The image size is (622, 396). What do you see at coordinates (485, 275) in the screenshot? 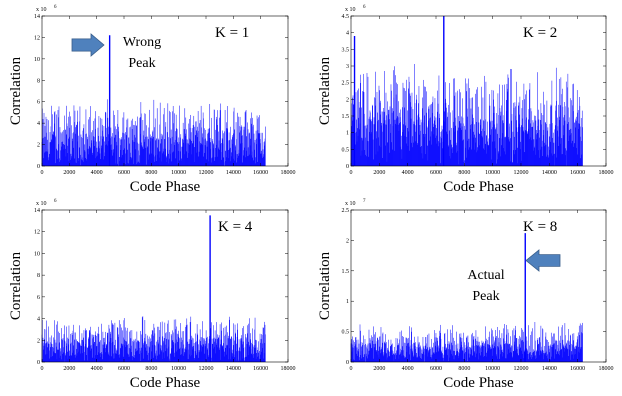
I see `annotation-text: Actual` at bounding box center [485, 275].